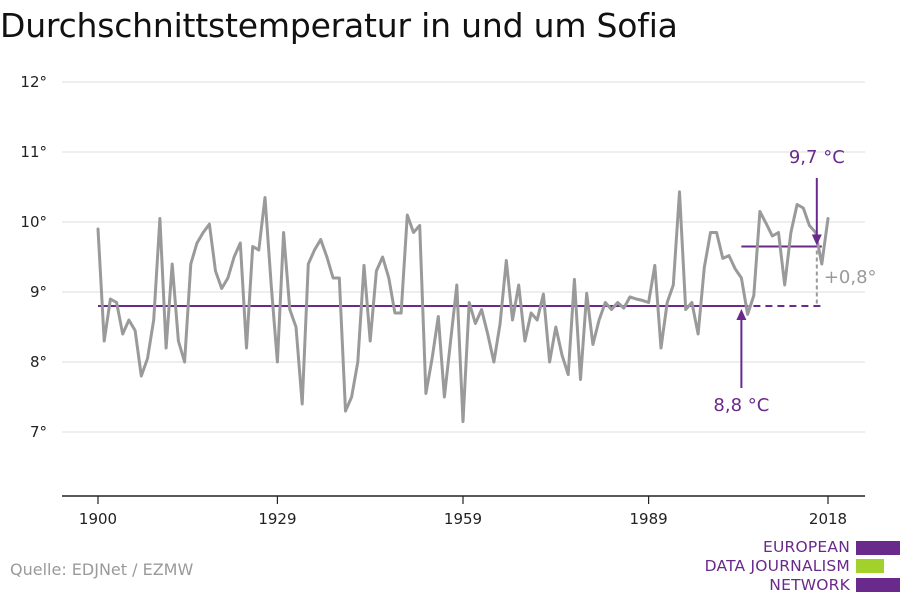  What do you see at coordinates (33, 222) in the screenshot?
I see `y-tick-label-10: 10°` at bounding box center [33, 222].